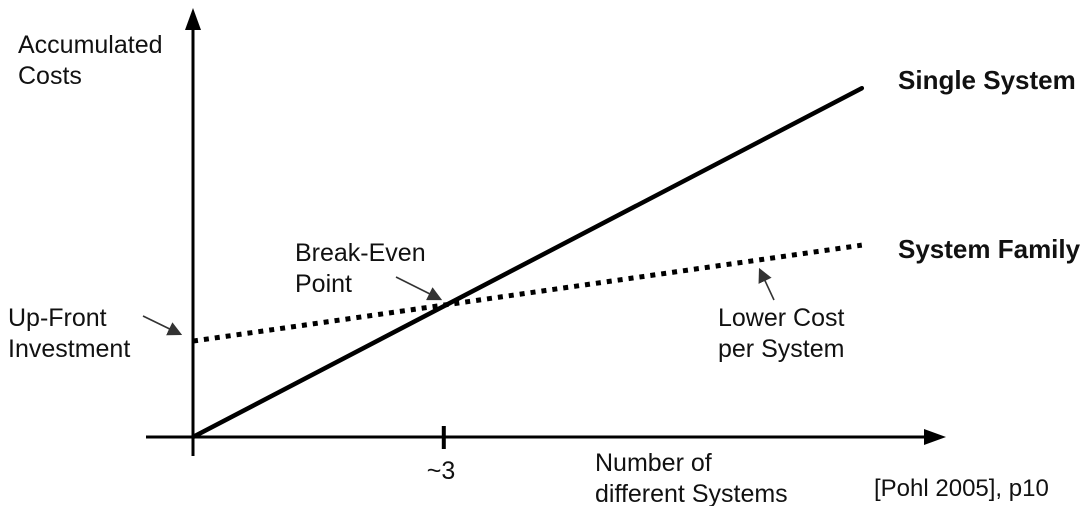  I want to click on x-axis-label: Number of different Systems, so click(691, 477).